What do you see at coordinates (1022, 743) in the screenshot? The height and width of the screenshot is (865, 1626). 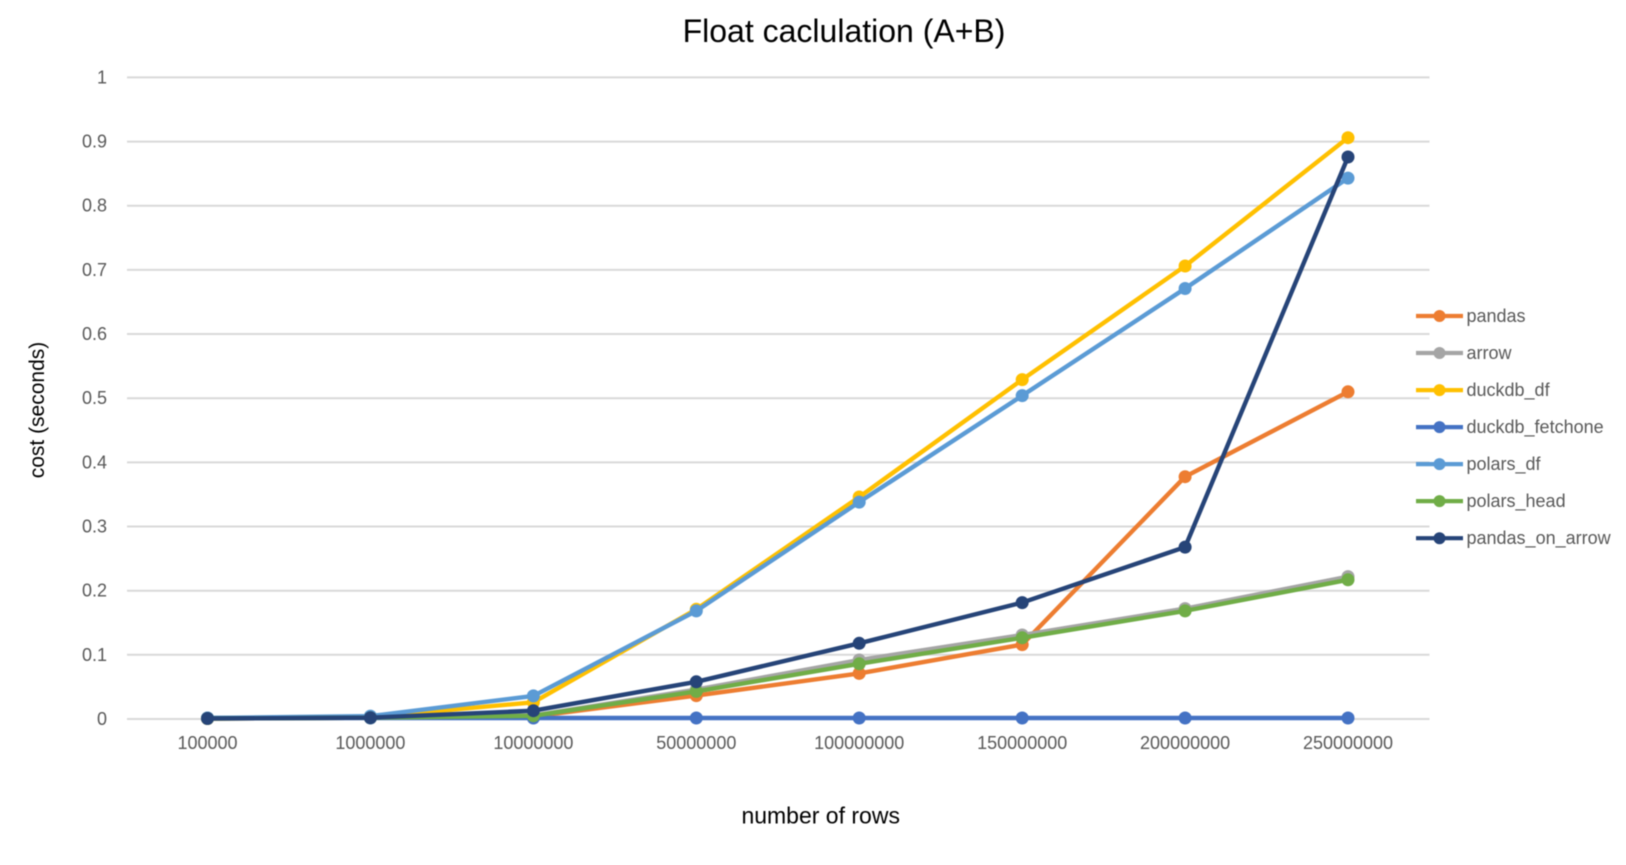 I see `svg-text: 150000000` at bounding box center [1022, 743].